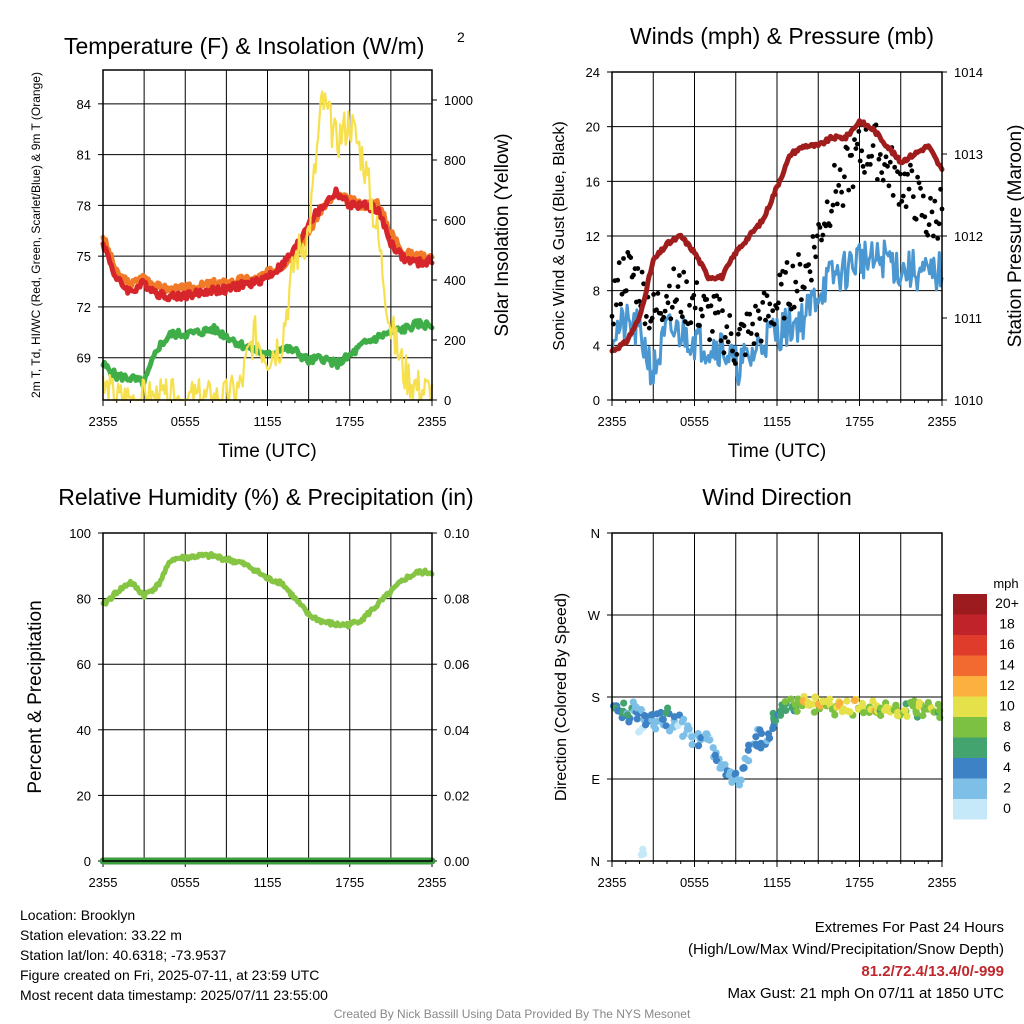 This screenshot has height=1024, width=1024. I want to click on y2-tick-label: 1014, so click(968, 72).